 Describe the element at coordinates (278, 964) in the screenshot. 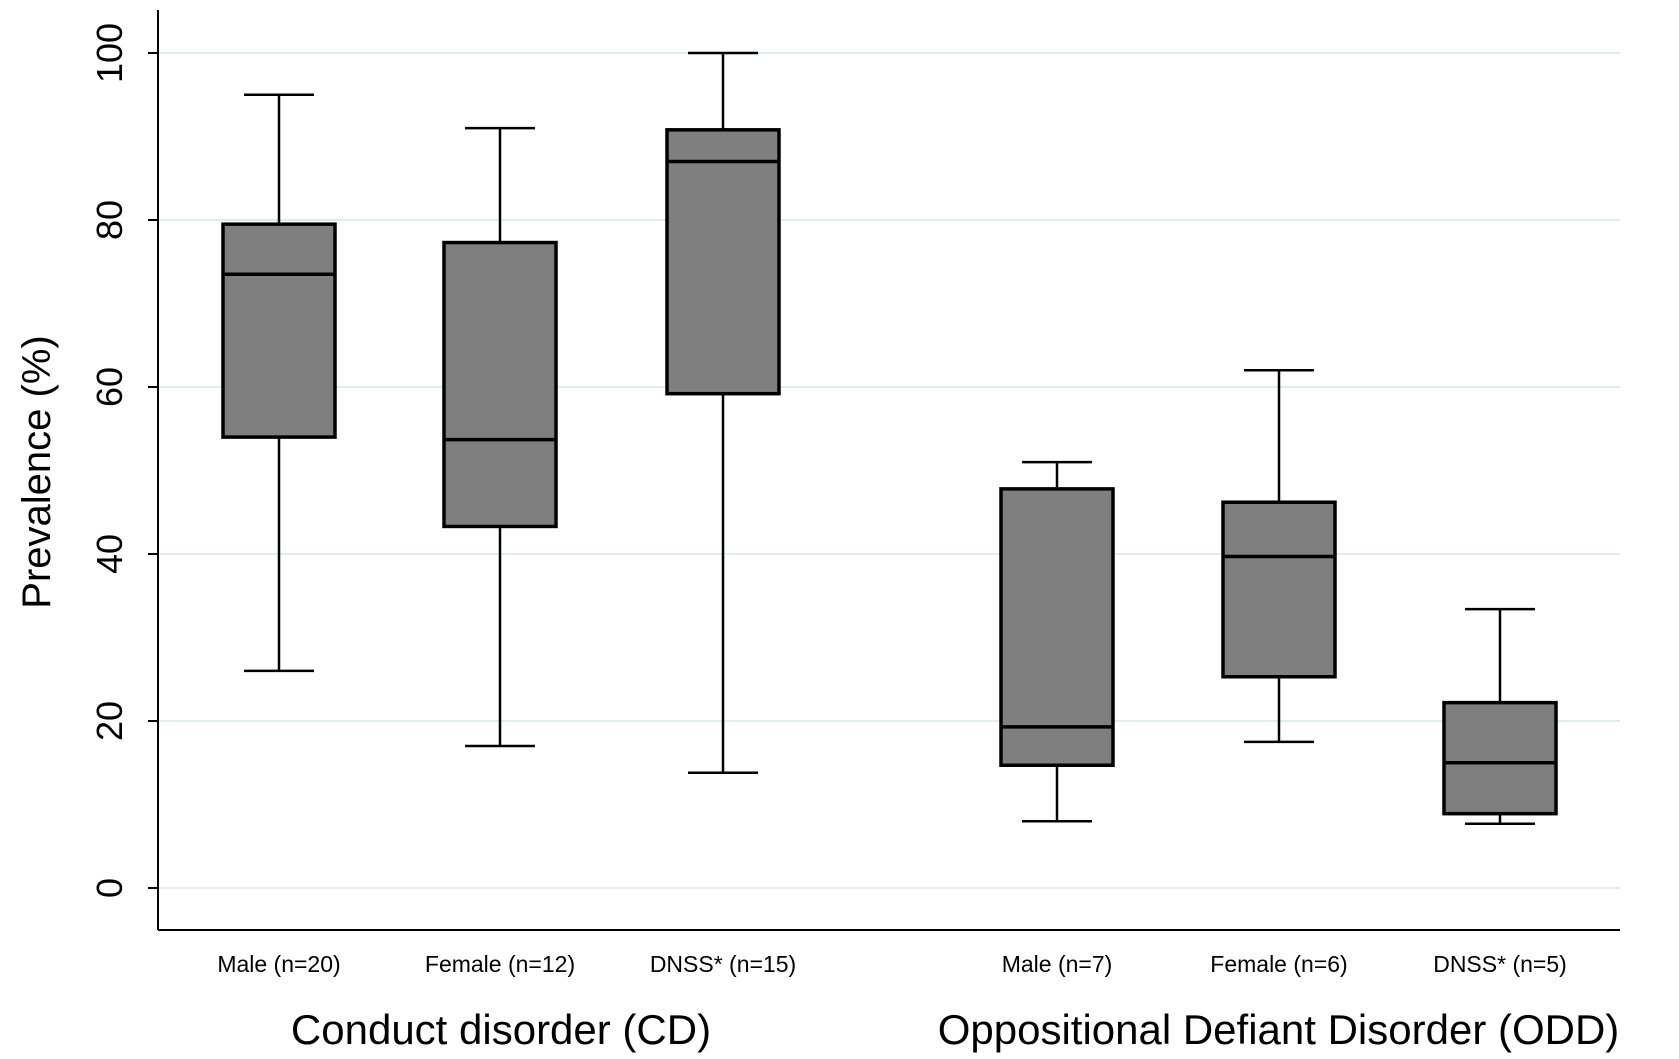

I see `x-tick-label: Male (n=20)` at that location.